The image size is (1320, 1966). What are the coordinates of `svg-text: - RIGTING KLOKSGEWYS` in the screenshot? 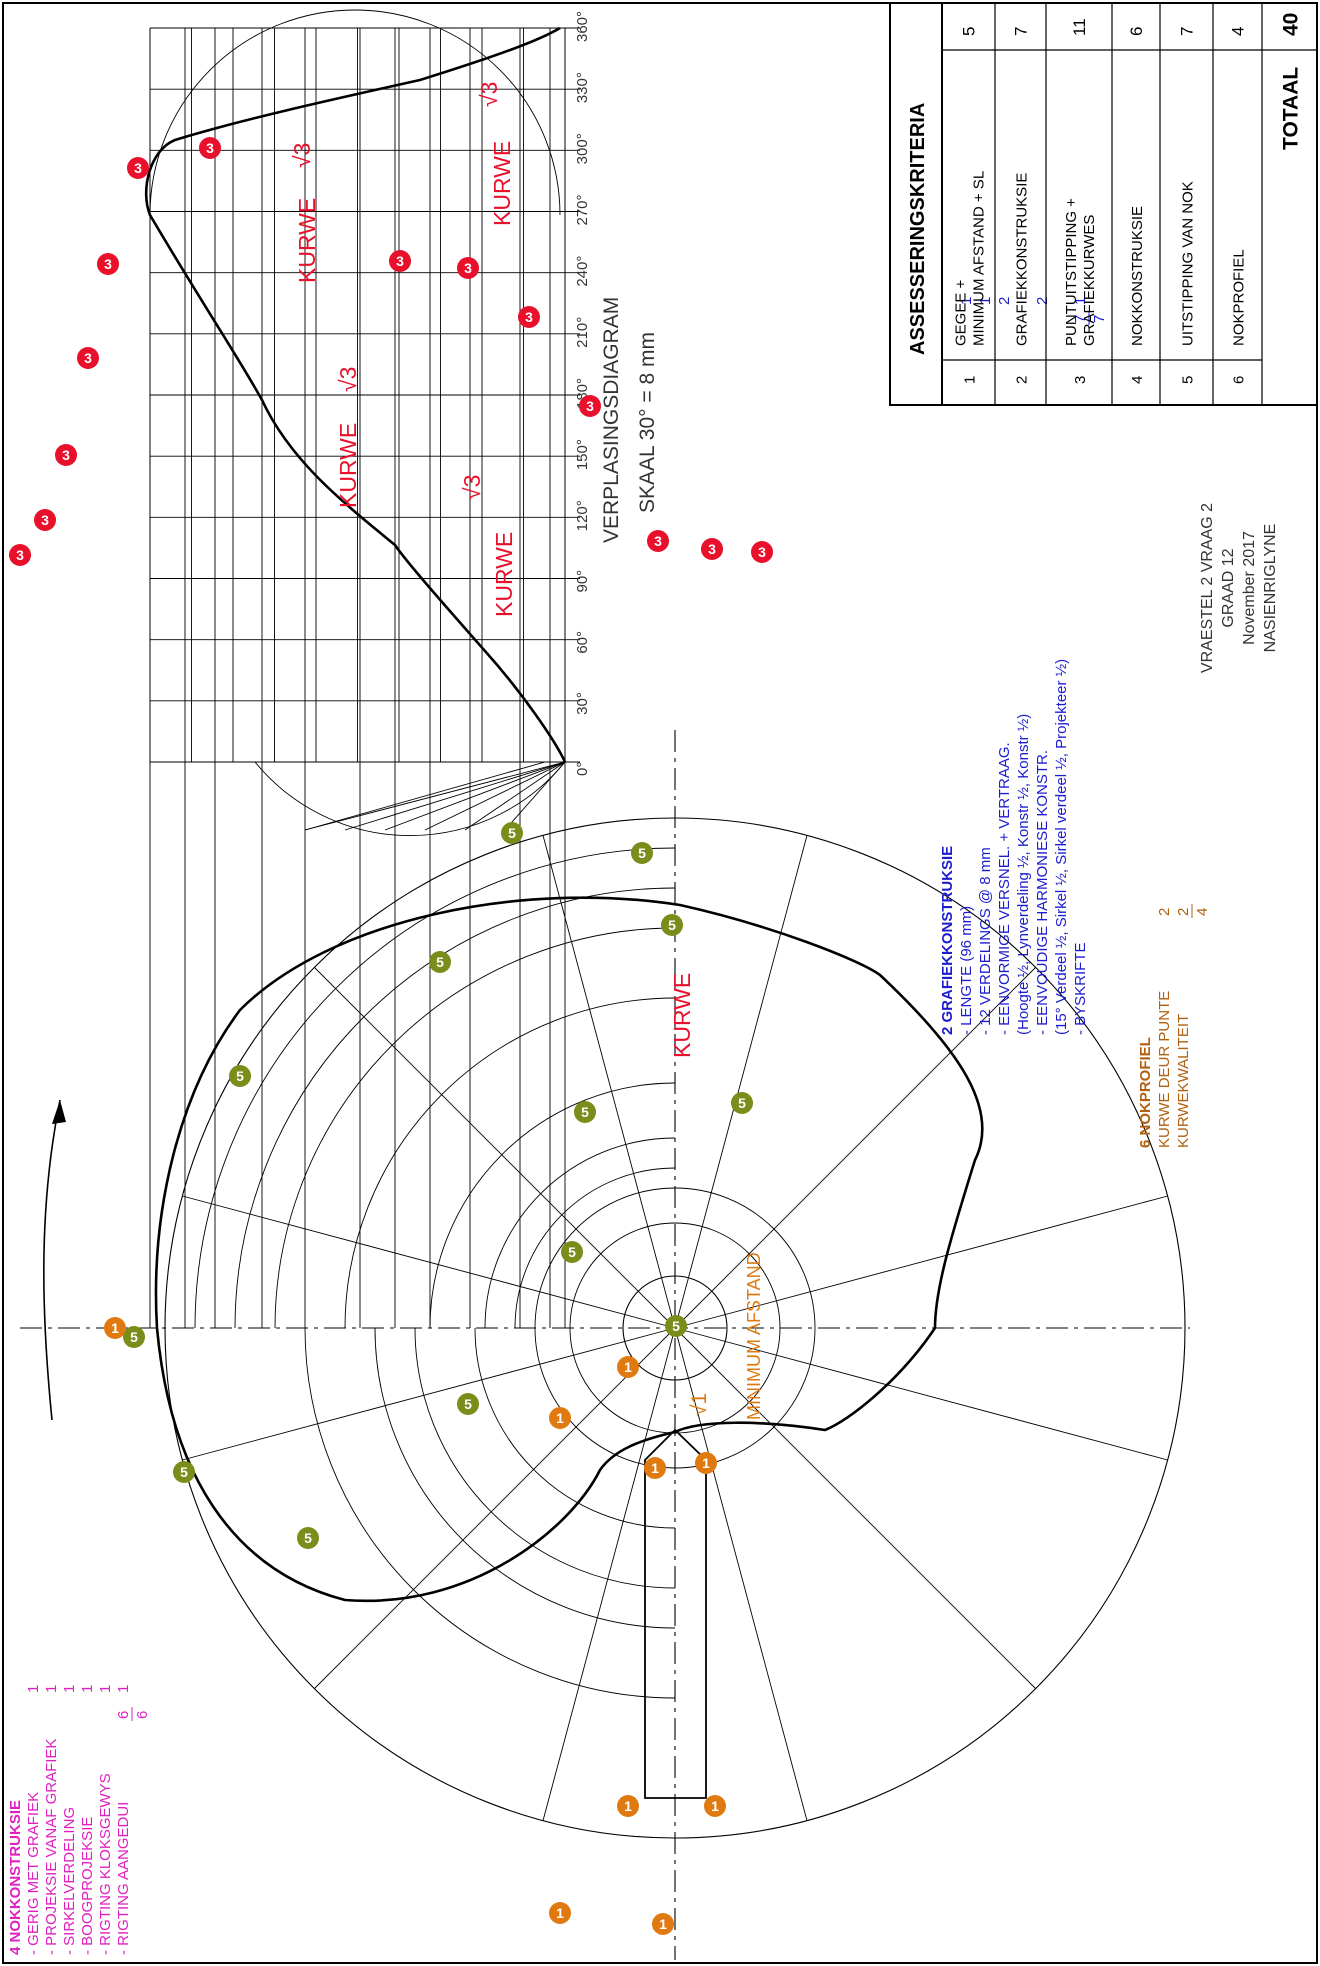 It's located at (105, 1864).